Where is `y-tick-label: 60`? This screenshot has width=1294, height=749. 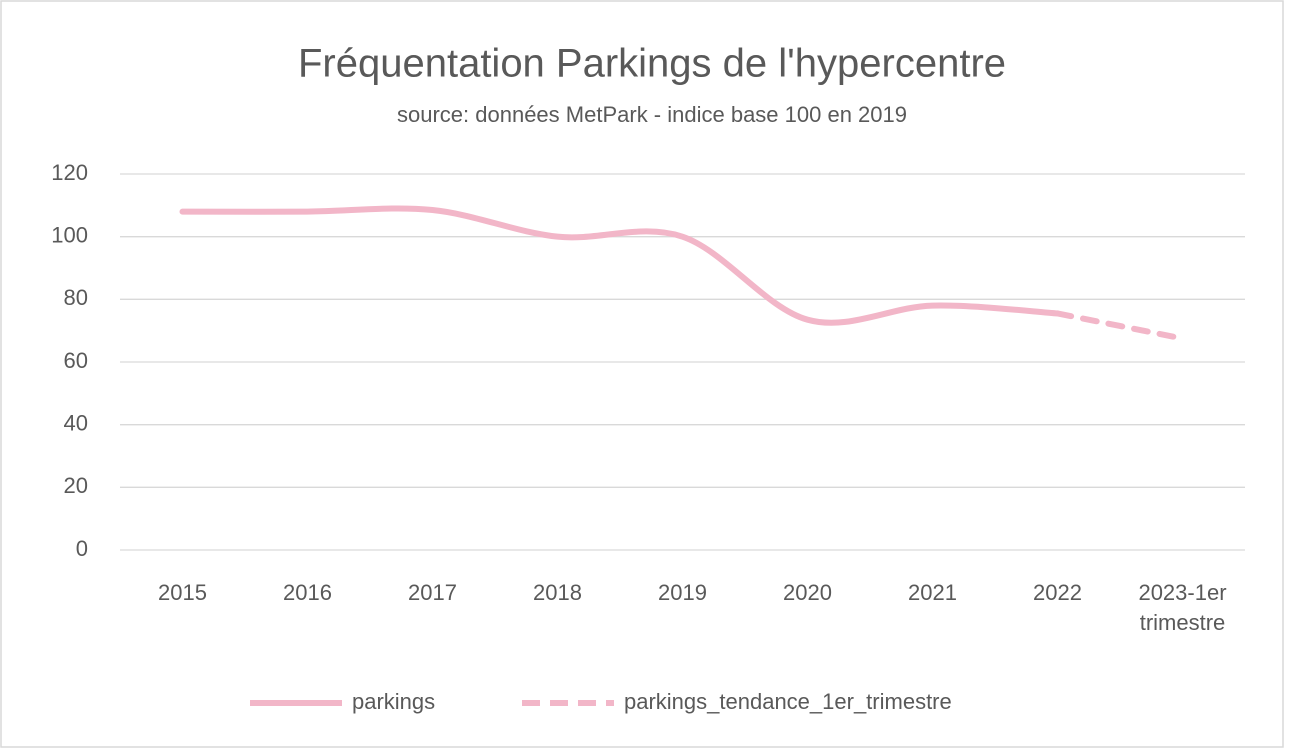 y-tick-label: 60 is located at coordinates (76, 360).